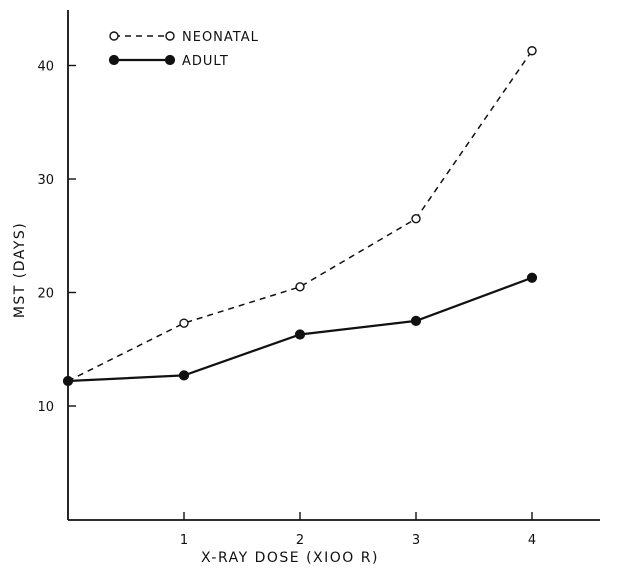 The width and height of the screenshot is (626, 573). I want to click on x-tick-label: 4, so click(532, 540).